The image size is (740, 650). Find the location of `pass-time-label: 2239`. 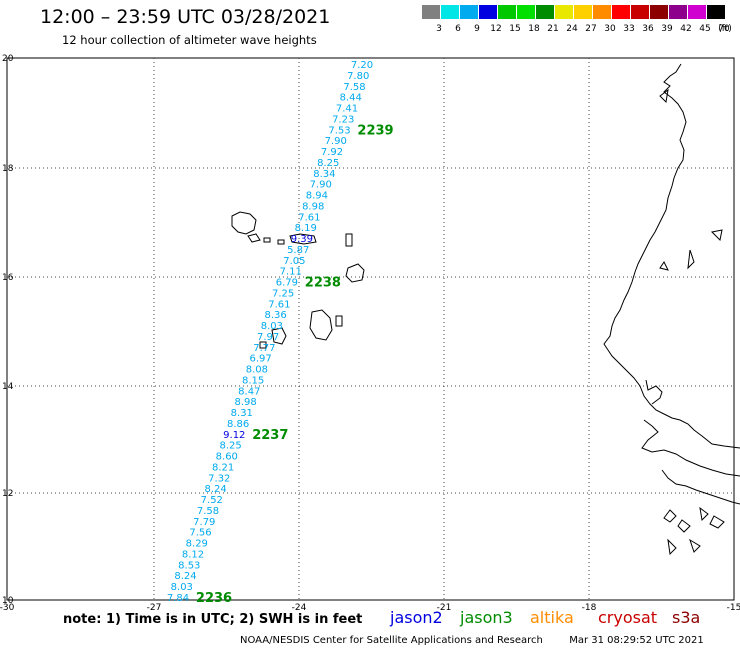

pass-time-label: 2239 is located at coordinates (375, 130).